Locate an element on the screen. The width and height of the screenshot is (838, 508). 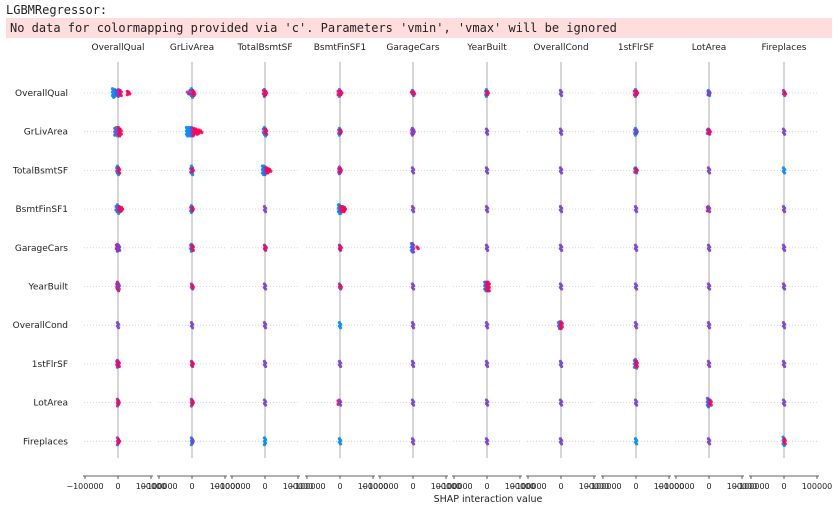
x-axis-label: SHAP interaction value is located at coordinates (488, 499).